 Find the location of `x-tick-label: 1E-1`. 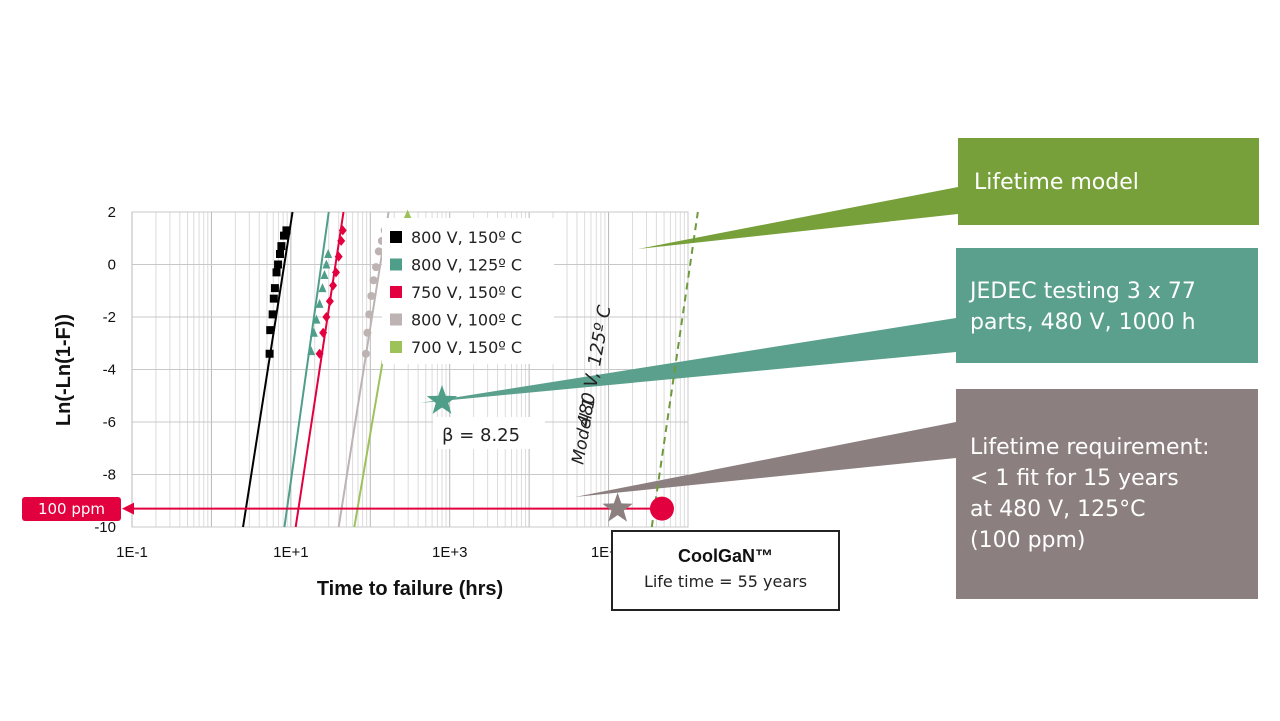

x-tick-label: 1E-1 is located at coordinates (132, 552).